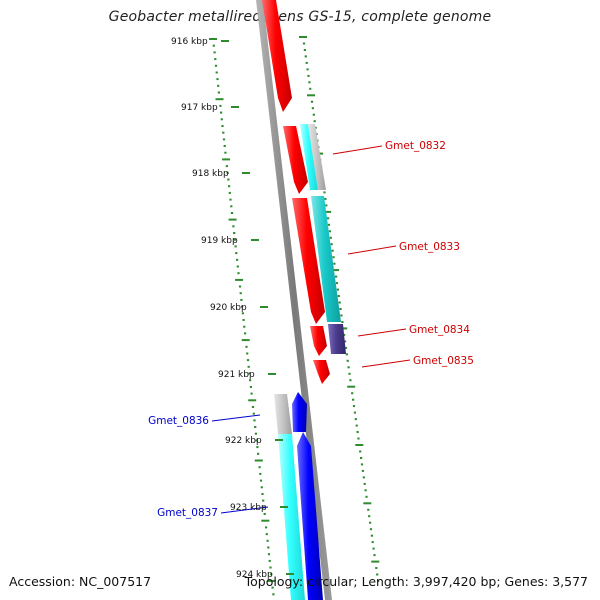 Image resolution: width=600 pixels, height=600 pixels. I want to click on ruler-label: 921 kbp, so click(236, 375).